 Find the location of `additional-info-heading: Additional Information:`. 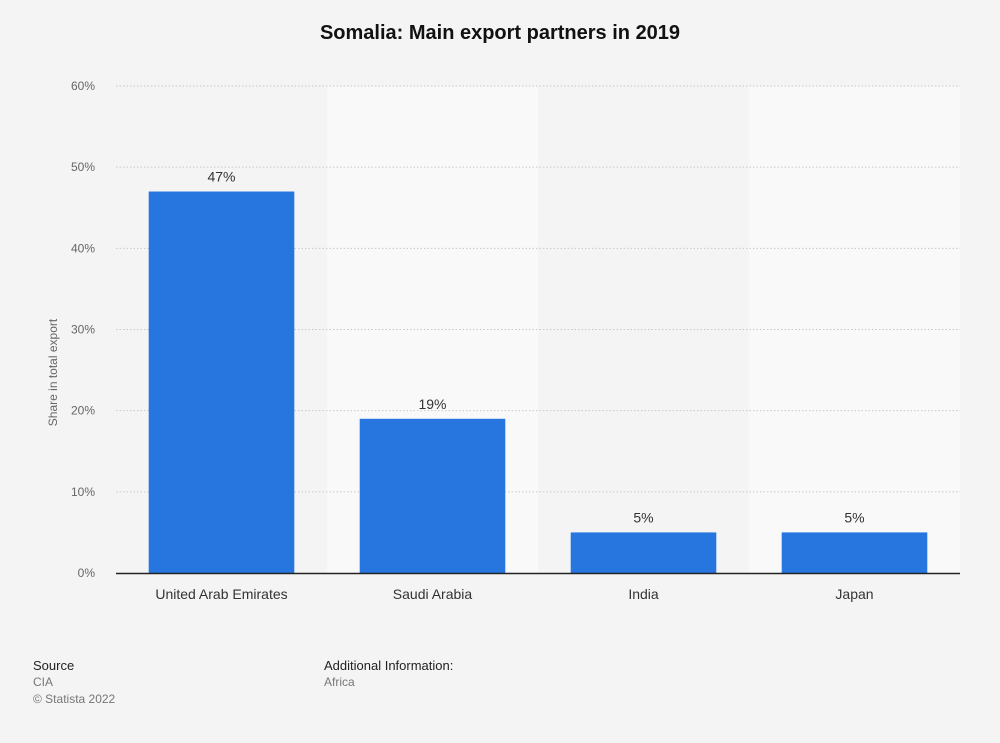

additional-info-heading: Additional Information: is located at coordinates (389, 665).